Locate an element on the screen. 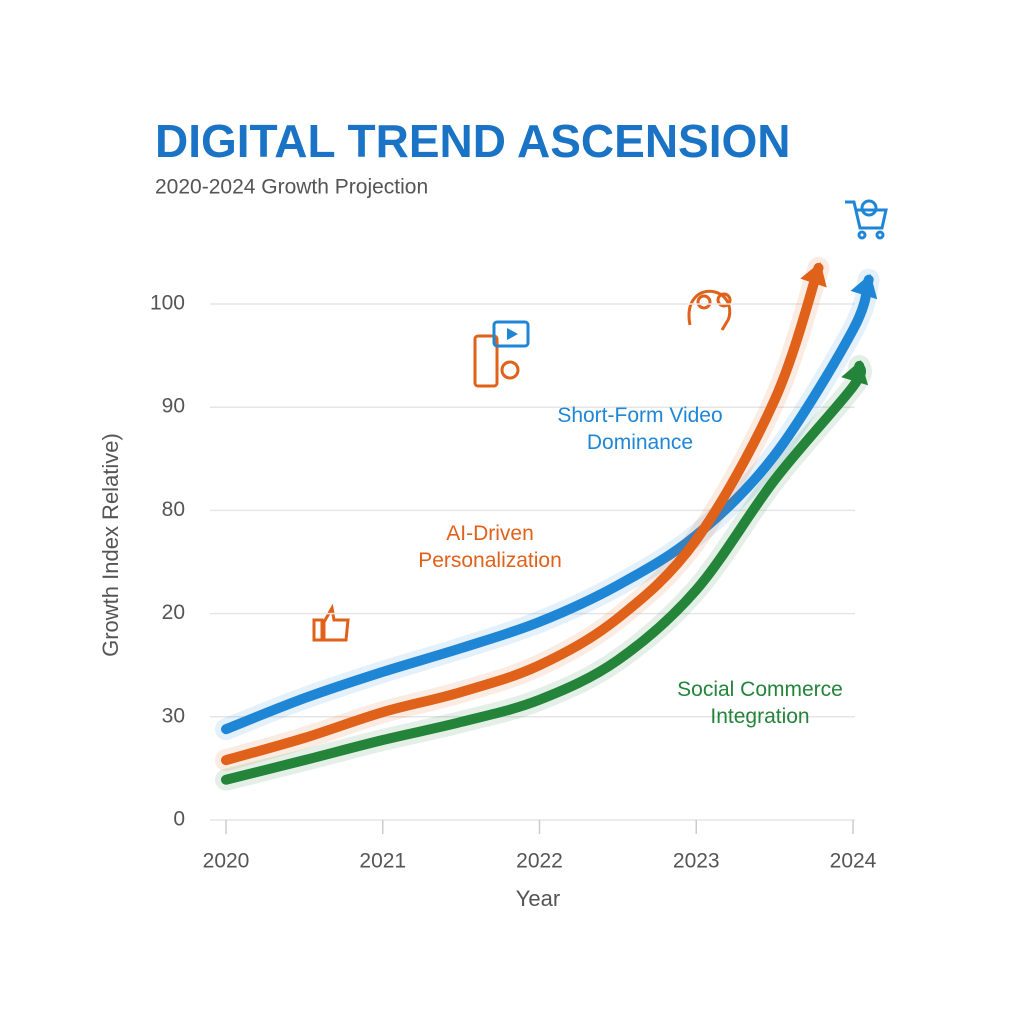  x-tick-label: 2022 is located at coordinates (539, 861).